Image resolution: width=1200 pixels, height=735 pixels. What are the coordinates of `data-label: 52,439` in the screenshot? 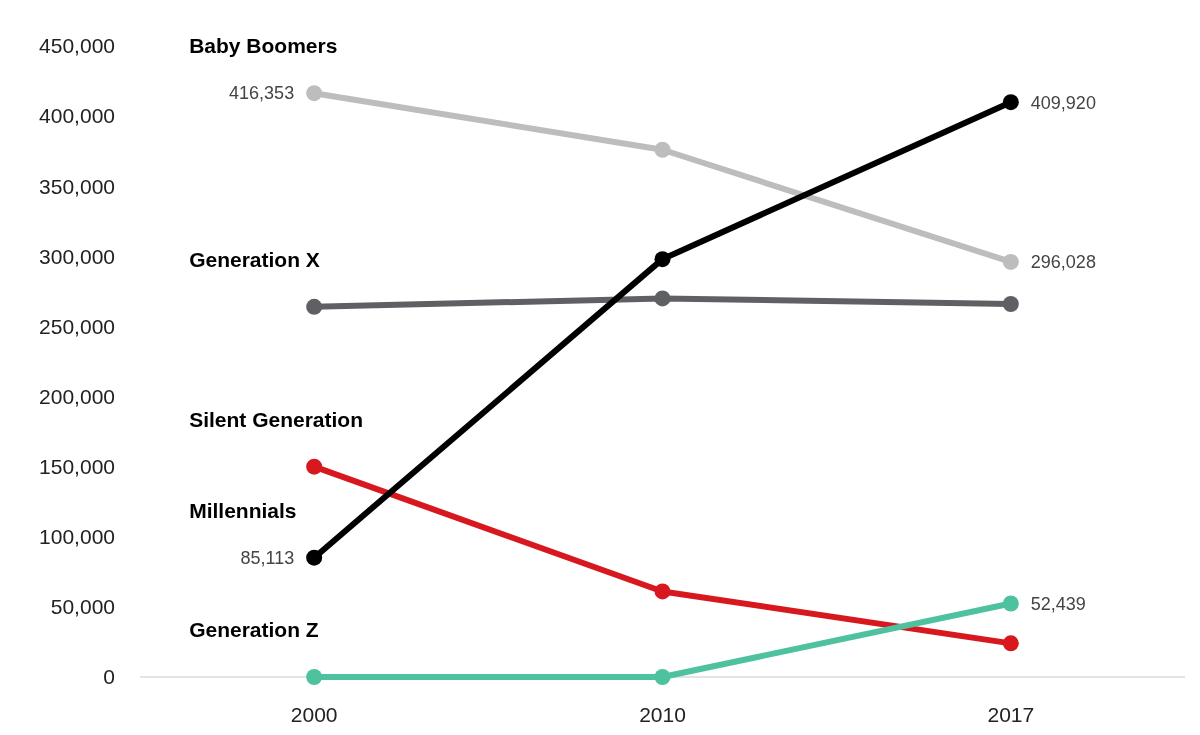 It's located at (1058, 603).